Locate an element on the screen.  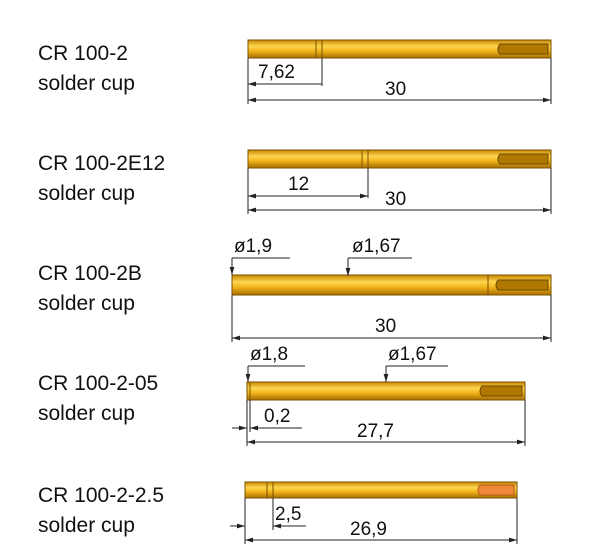
item-name: CR 100-2-05 is located at coordinates (98, 383).